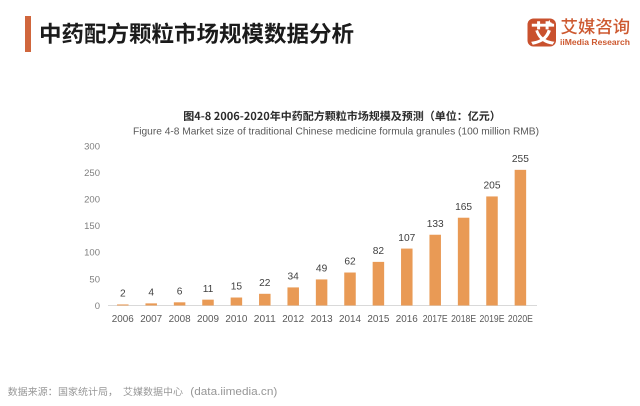 The height and width of the screenshot is (406, 640). I want to click on svg-text: 2008, so click(180, 319).